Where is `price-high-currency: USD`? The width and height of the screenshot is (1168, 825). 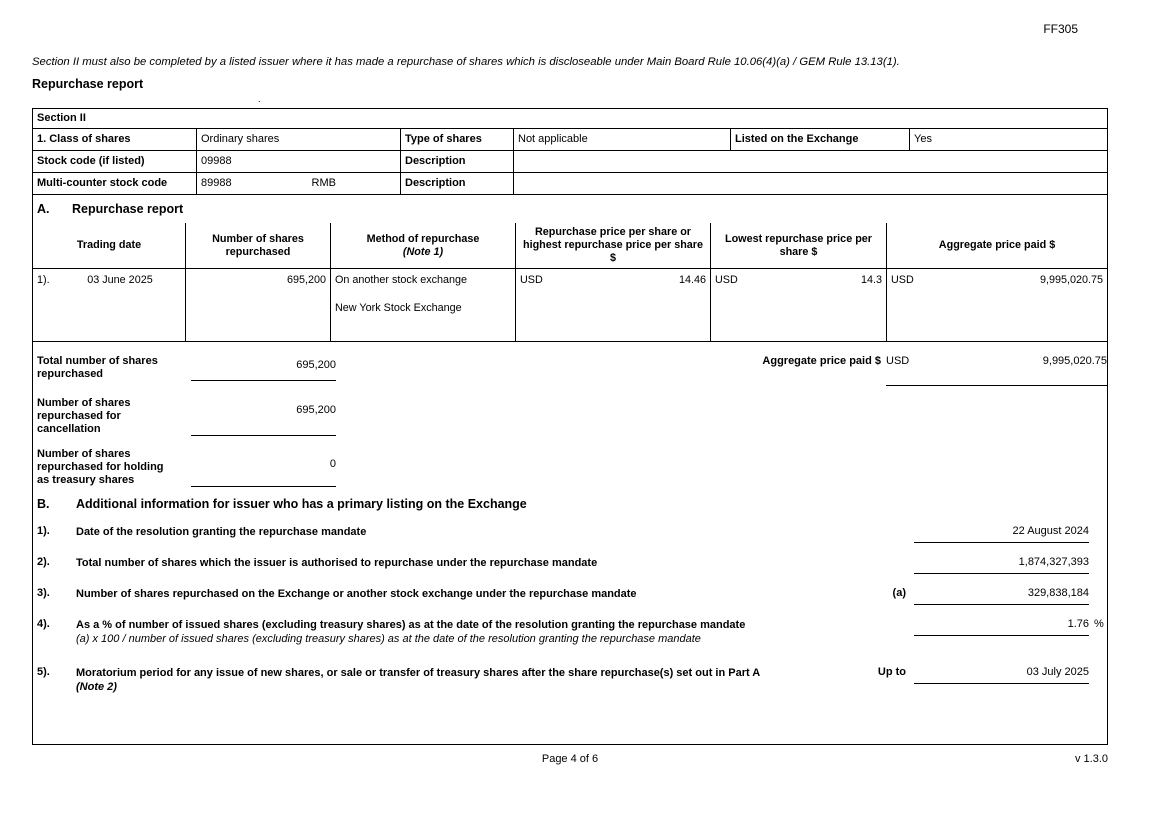
price-high-currency: USD is located at coordinates (531, 280).